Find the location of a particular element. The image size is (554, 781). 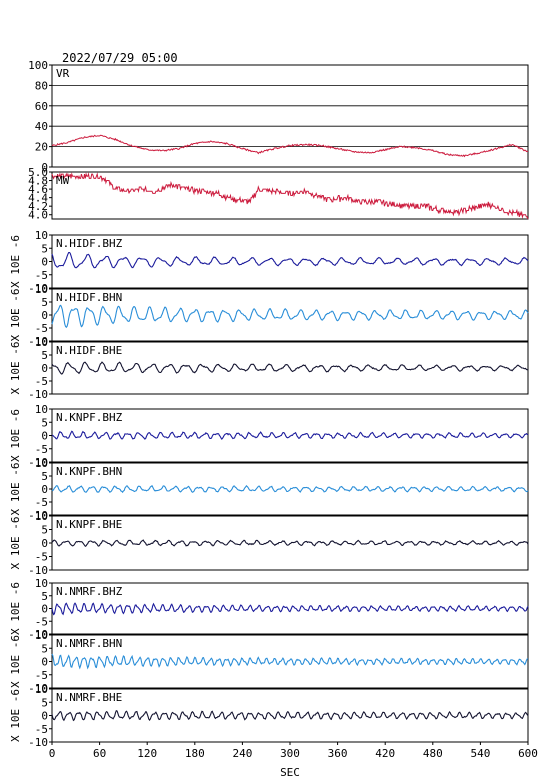

y-tick-label: 80 is located at coordinates (41, 85).